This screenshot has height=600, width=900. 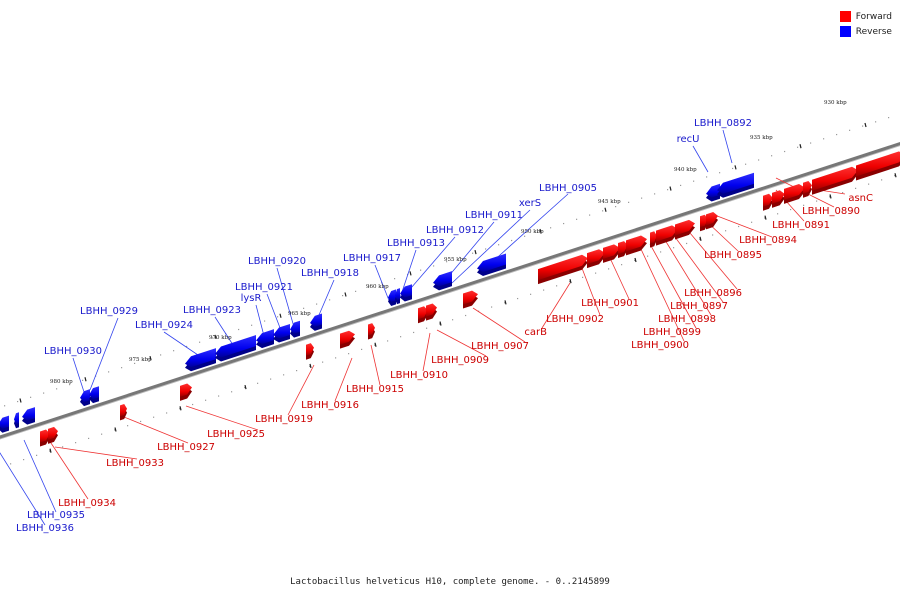 What do you see at coordinates (660, 345) in the screenshot?
I see `forward-gene-label: LBHH_0900` at bounding box center [660, 345].